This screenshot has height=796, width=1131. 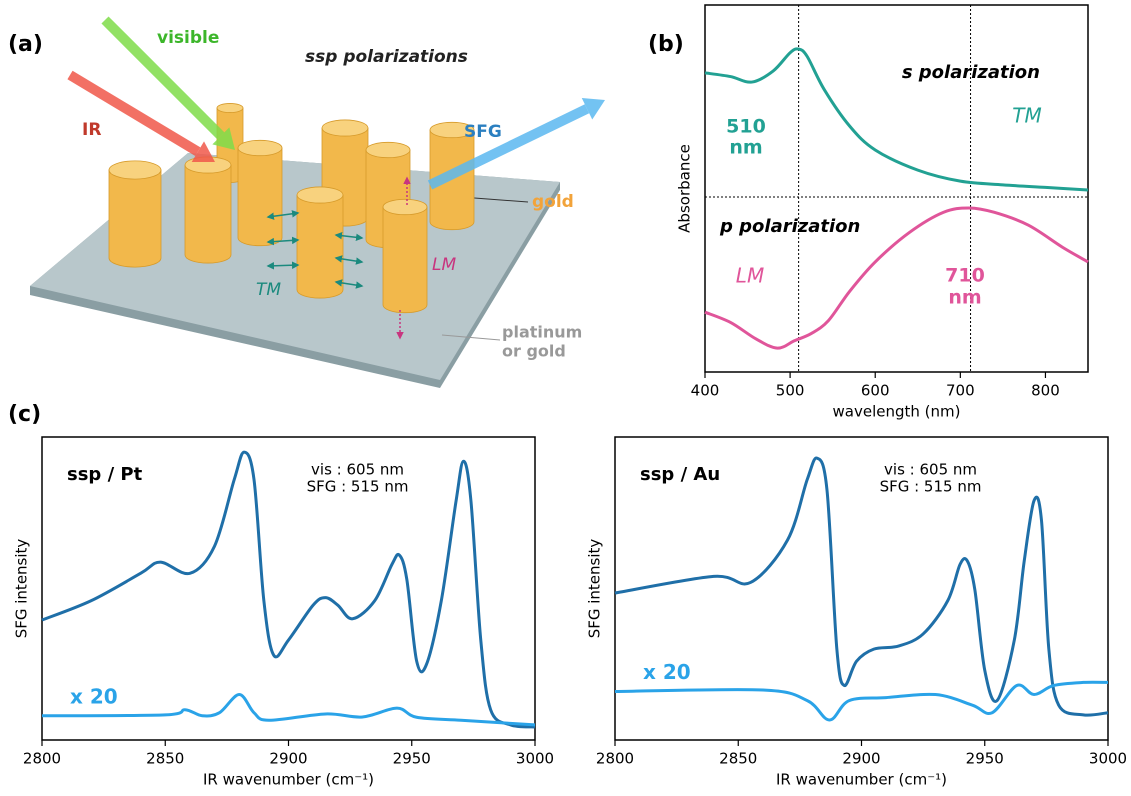 I want to click on x-tick-label: 500, so click(x=790, y=391).